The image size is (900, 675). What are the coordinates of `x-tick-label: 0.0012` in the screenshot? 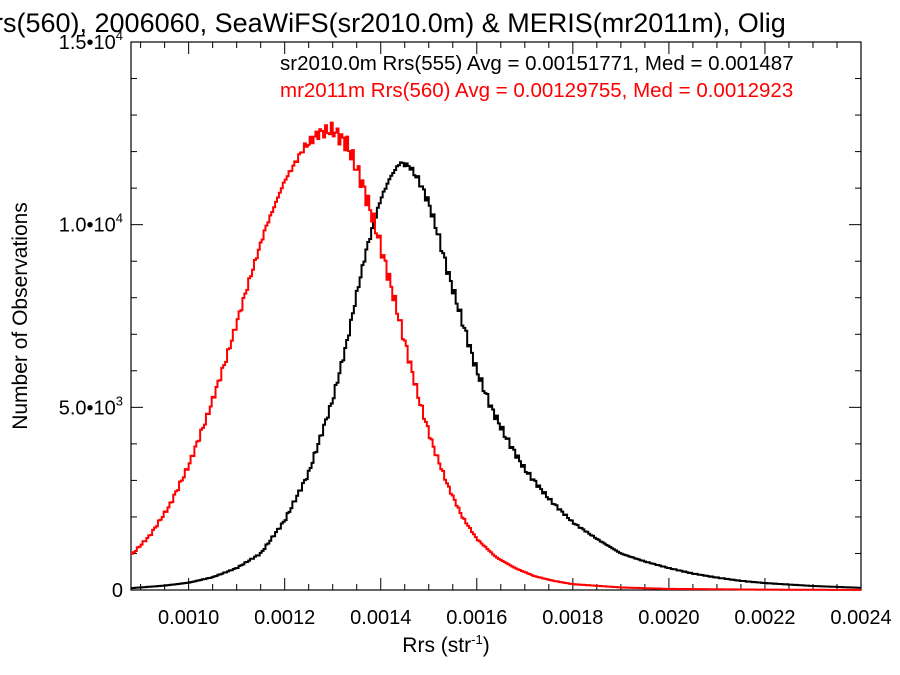 It's located at (284, 618).